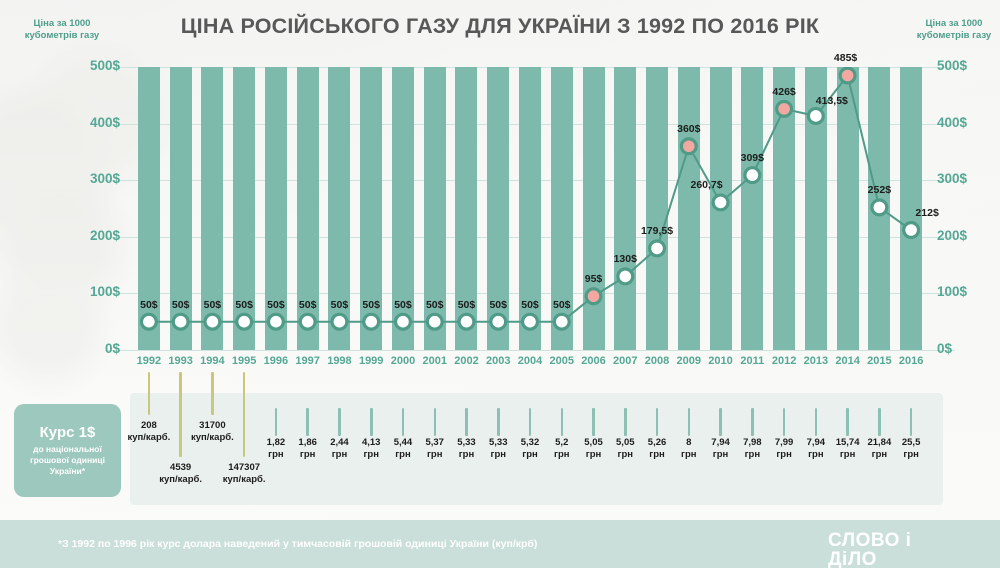  What do you see at coordinates (689, 449) in the screenshot?
I see `exchange-rate-value: 8 грн` at bounding box center [689, 449].